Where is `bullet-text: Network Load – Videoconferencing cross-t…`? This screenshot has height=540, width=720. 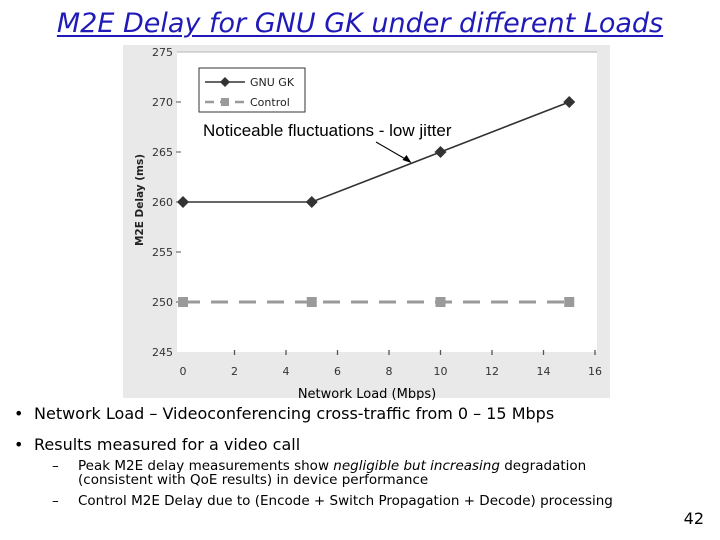 bullet-text: Network Load – Videoconferencing cross-t… is located at coordinates (294, 413).